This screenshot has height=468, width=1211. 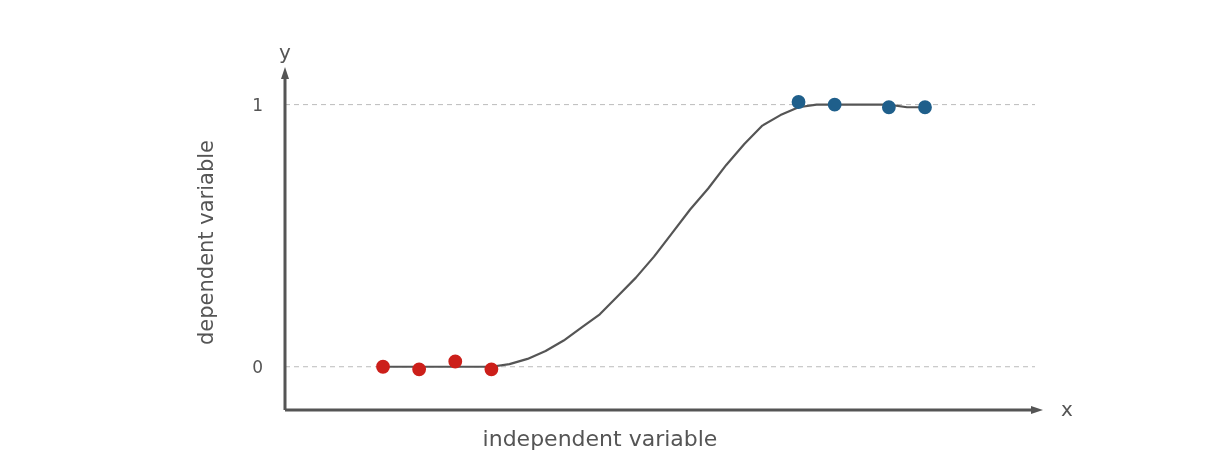 I want to click on text: y, so click(x=285, y=52).